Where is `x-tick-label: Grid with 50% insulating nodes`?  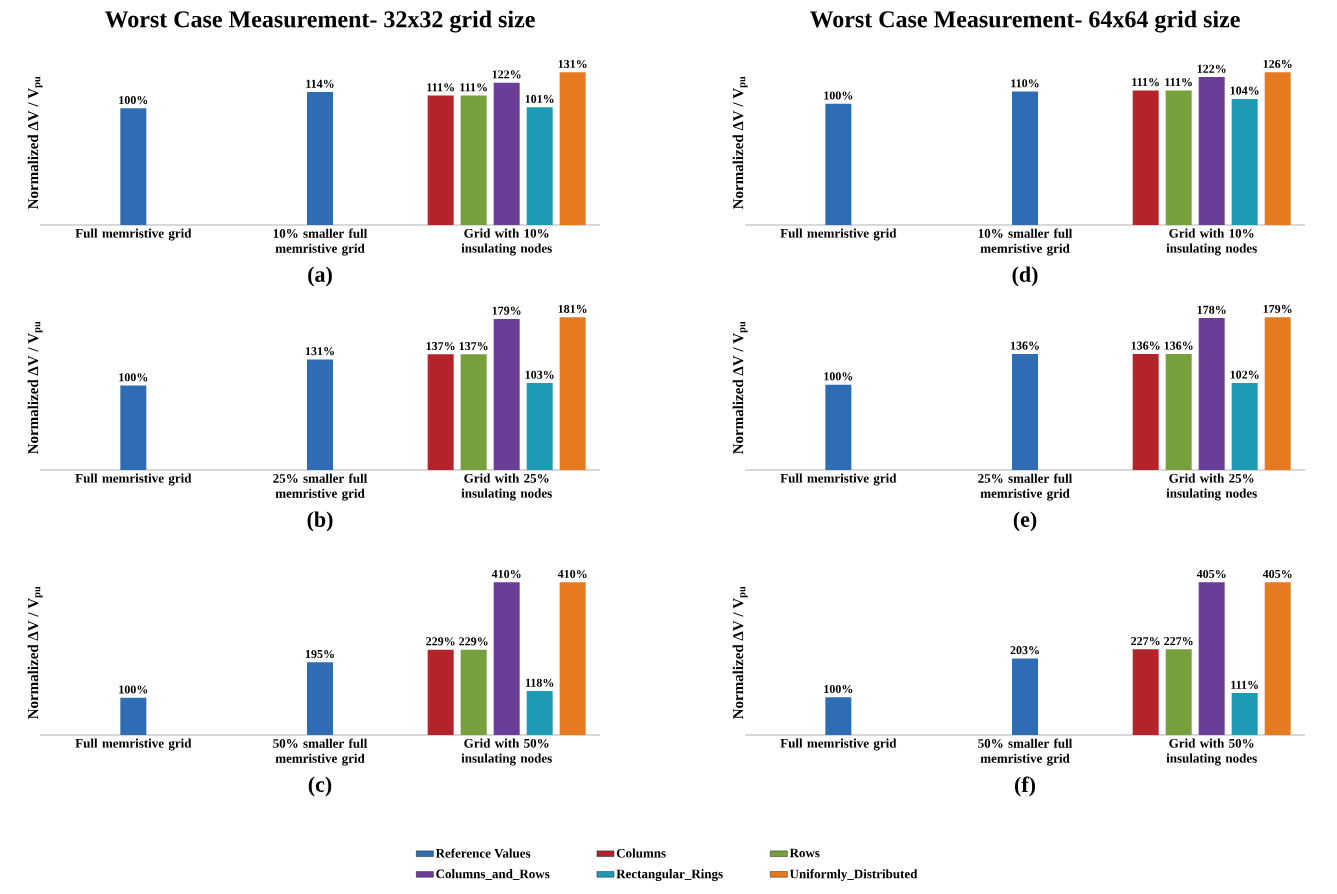
x-tick-label: Grid with 50% insulating nodes is located at coordinates (506, 752).